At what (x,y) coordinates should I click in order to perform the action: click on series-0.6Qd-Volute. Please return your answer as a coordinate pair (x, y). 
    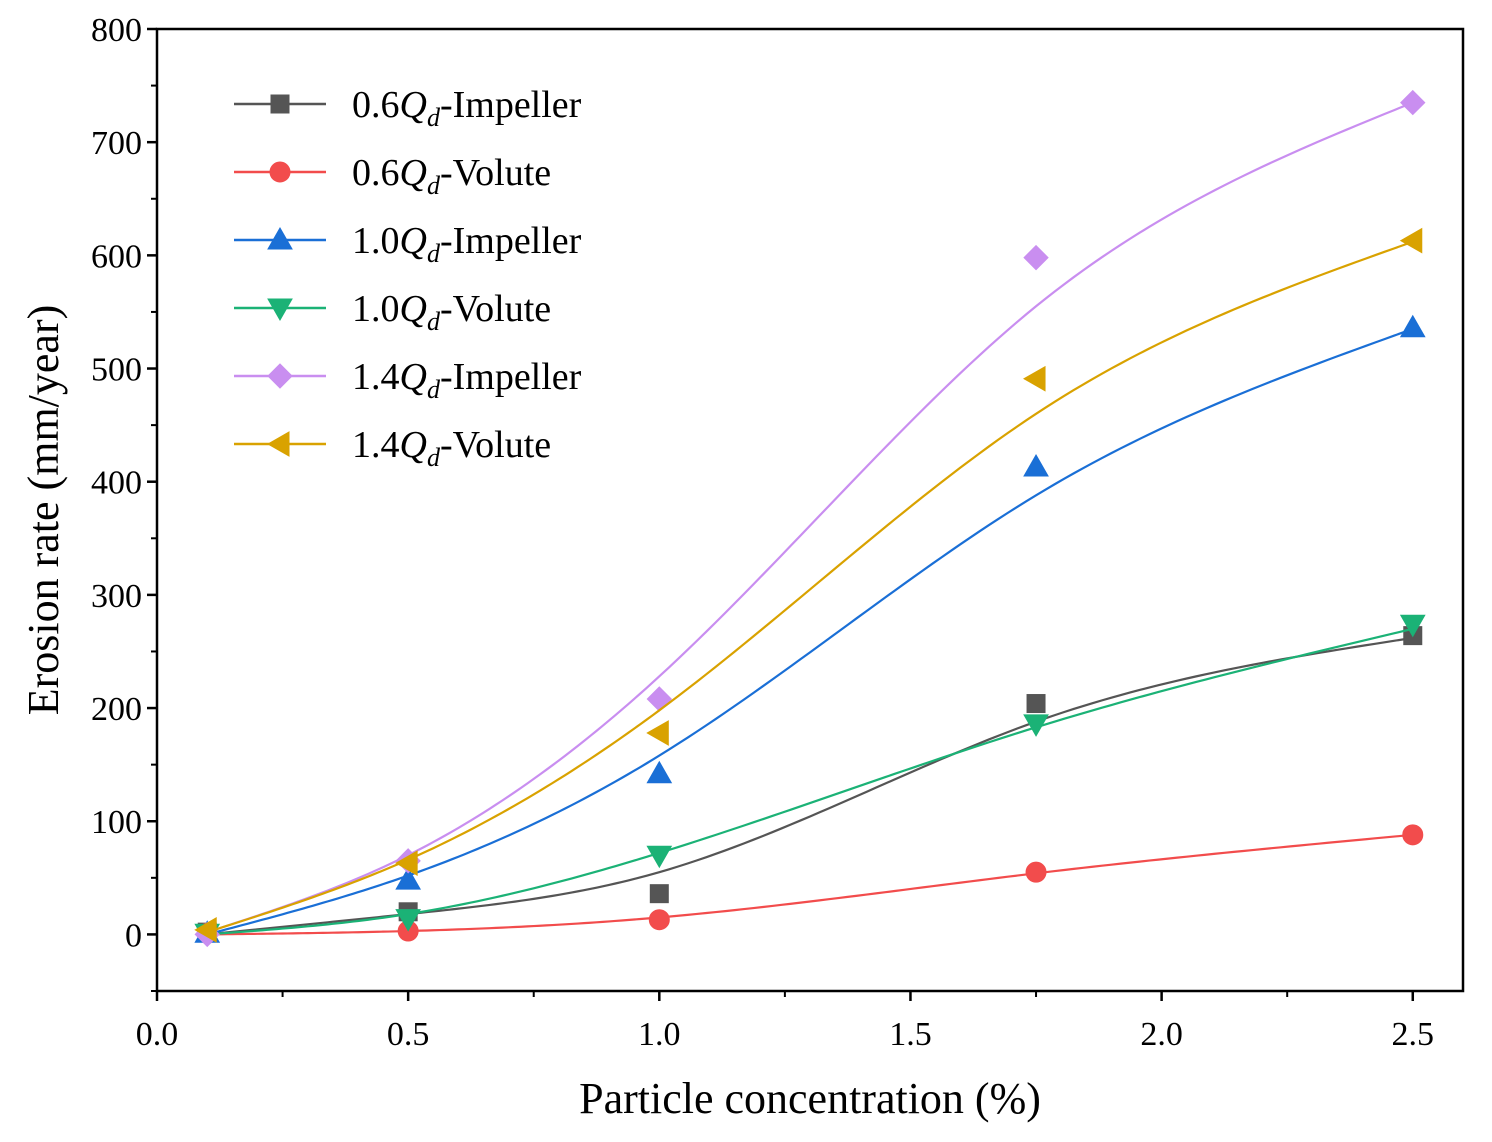
    Looking at the image, I should click on (810, 884).